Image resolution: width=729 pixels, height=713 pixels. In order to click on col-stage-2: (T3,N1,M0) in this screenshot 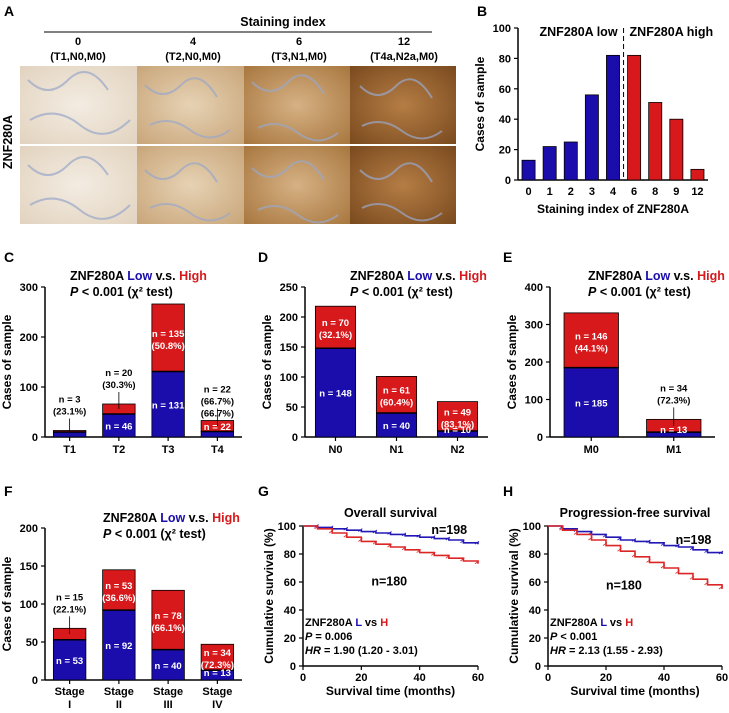, I will do `click(299, 57)`.